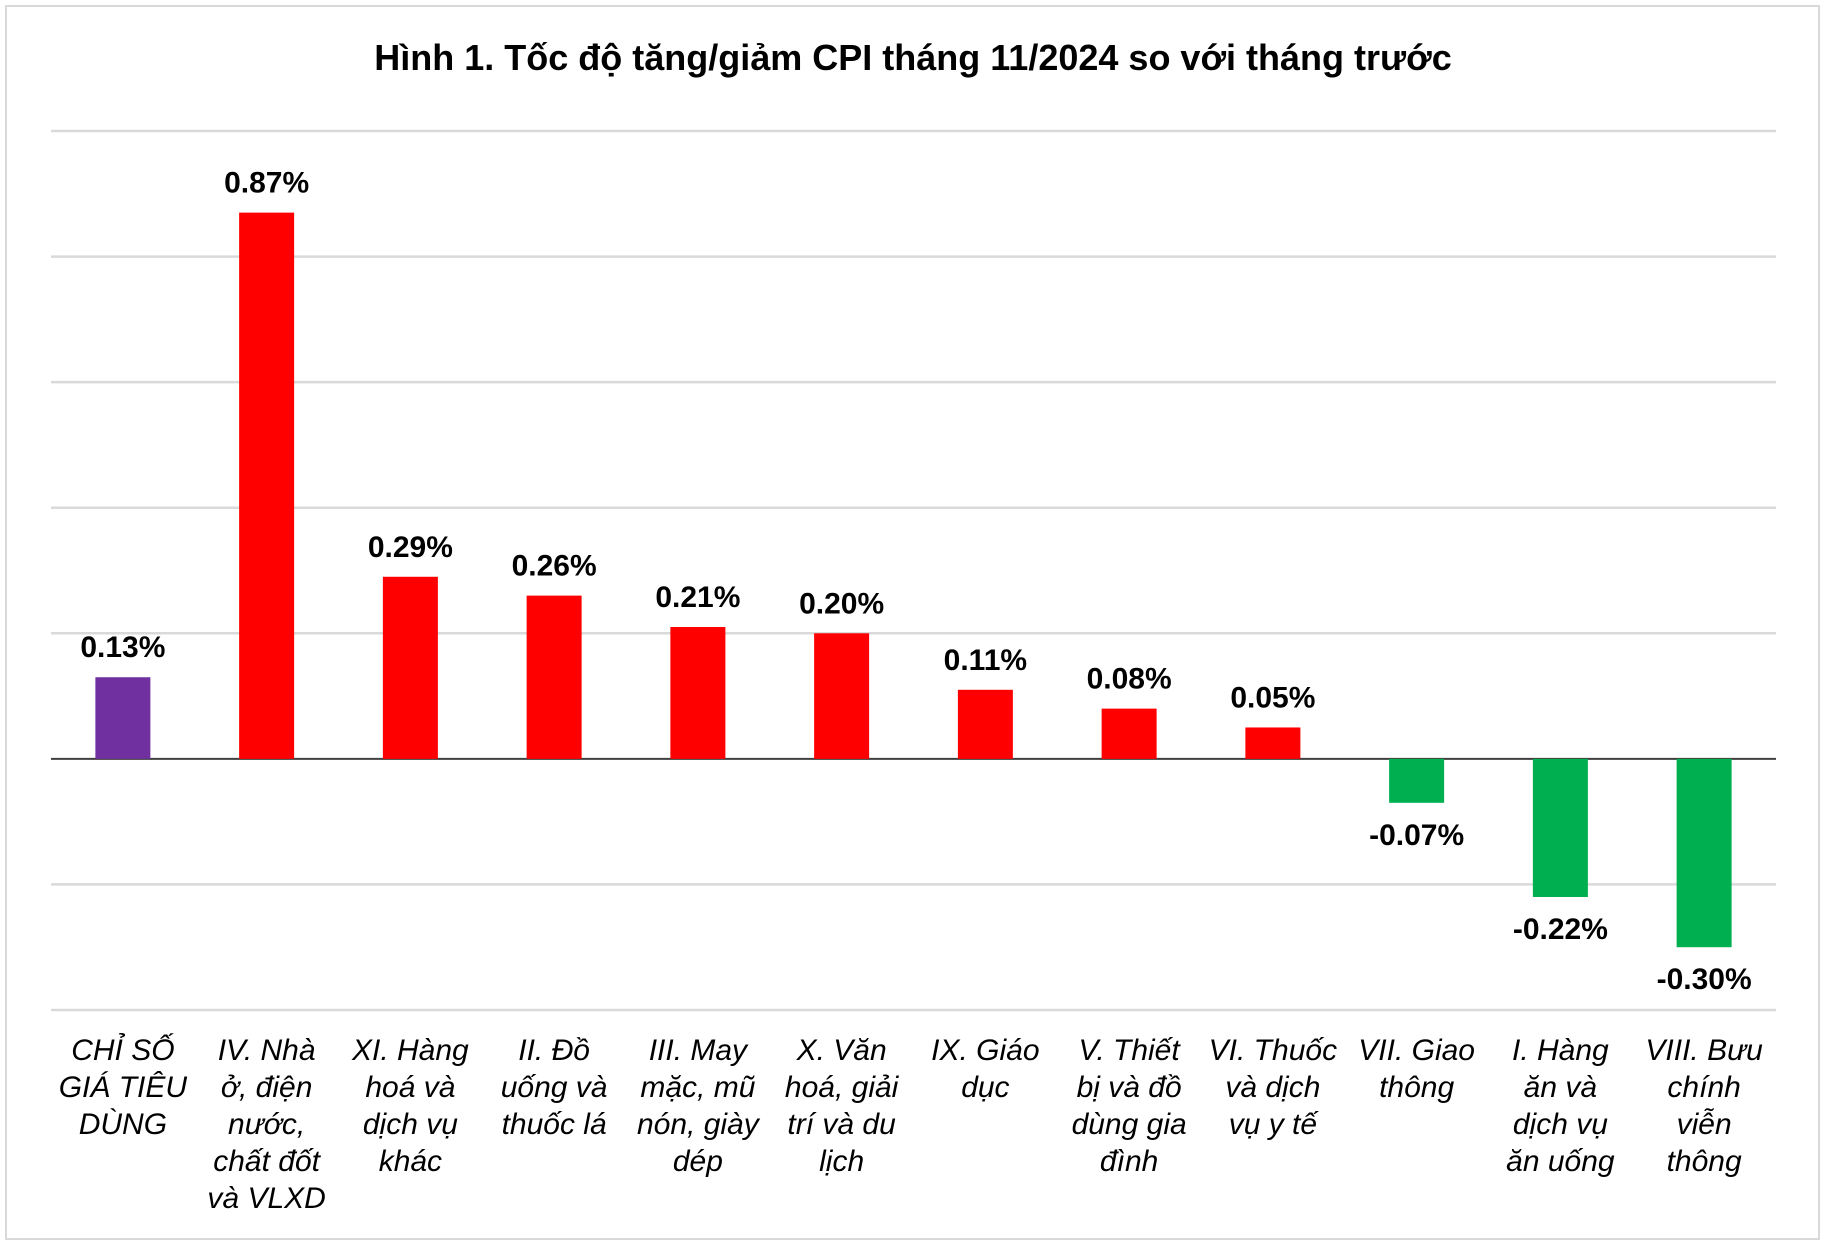 The image size is (1826, 1242). Describe the element at coordinates (410, 1106) in the screenshot. I see `category-label: XI. Hàng hoá và dịch vụ khác` at that location.